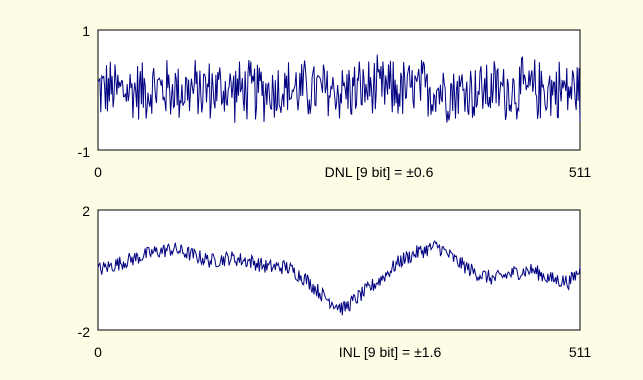 The width and height of the screenshot is (643, 380). Describe the element at coordinates (98, 172) in the screenshot. I see `dnl-x-tick-start: 0` at that location.